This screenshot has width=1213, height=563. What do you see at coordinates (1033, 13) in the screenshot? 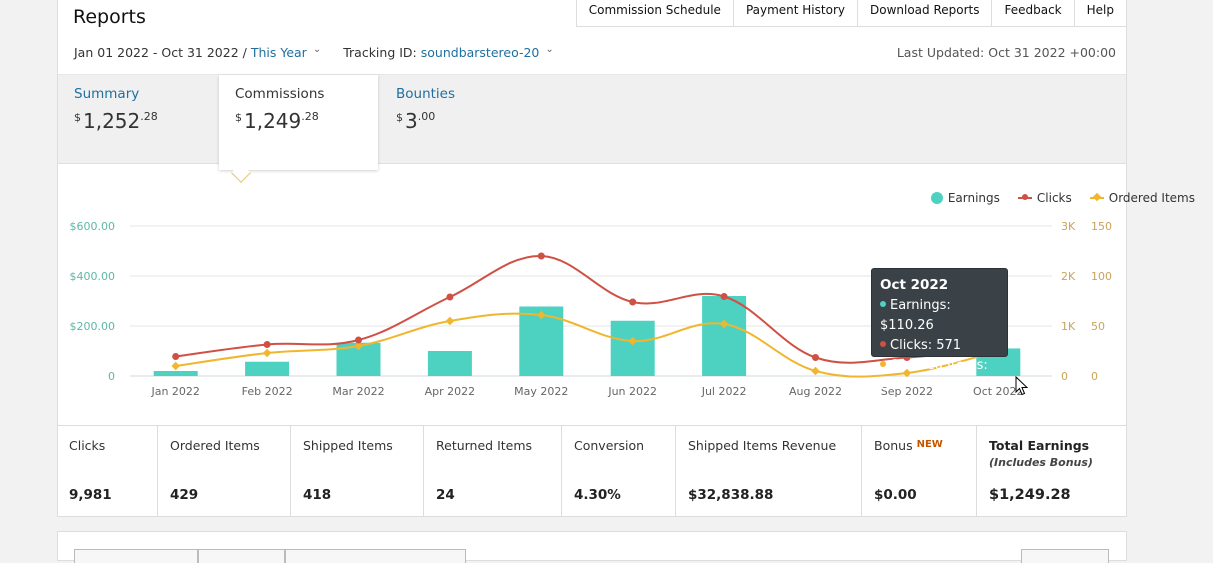
I see `feedback-button: Feedback` at bounding box center [1033, 13].